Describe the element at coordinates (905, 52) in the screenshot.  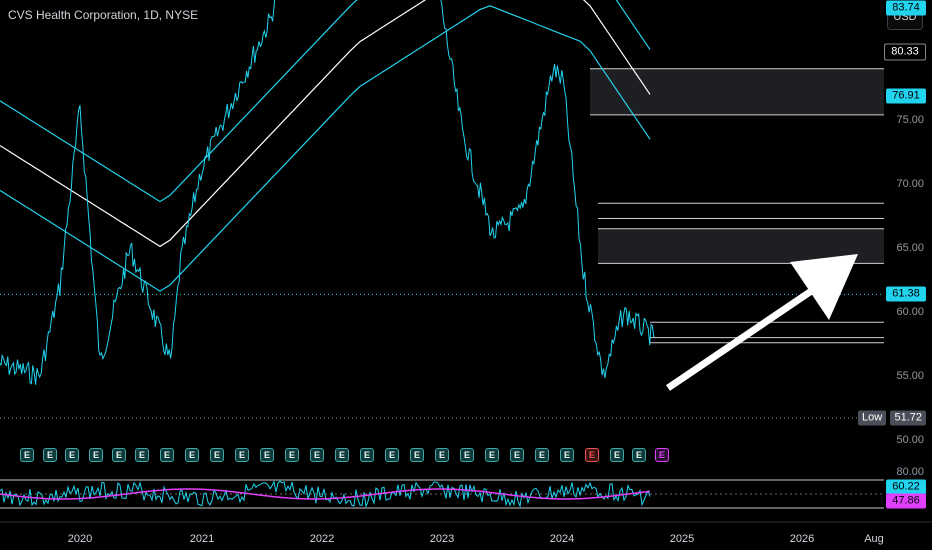
I see `price-badge: 80.33` at that location.